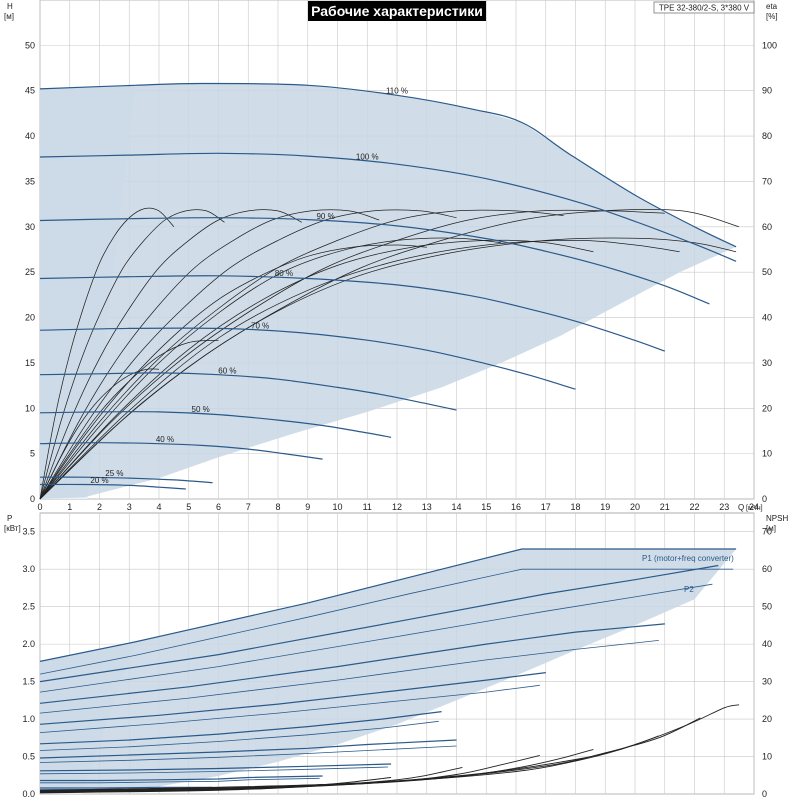 Image resolution: width=800 pixels, height=800 pixels. Describe the element at coordinates (767, 644) in the screenshot. I see `npsh-tick-label: 40` at that location.